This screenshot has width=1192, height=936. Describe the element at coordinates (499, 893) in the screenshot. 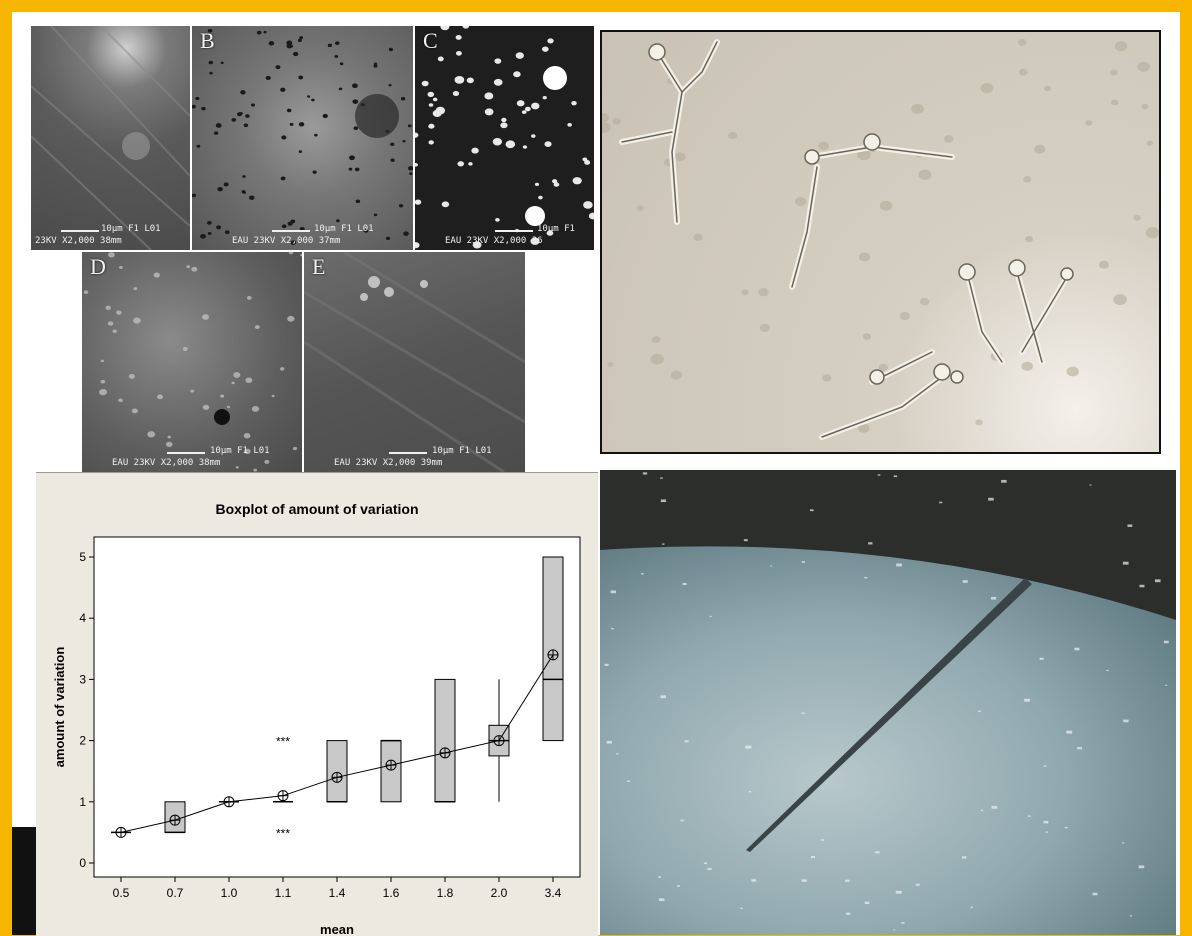

I see `x-tick-label: 2.0` at that location.